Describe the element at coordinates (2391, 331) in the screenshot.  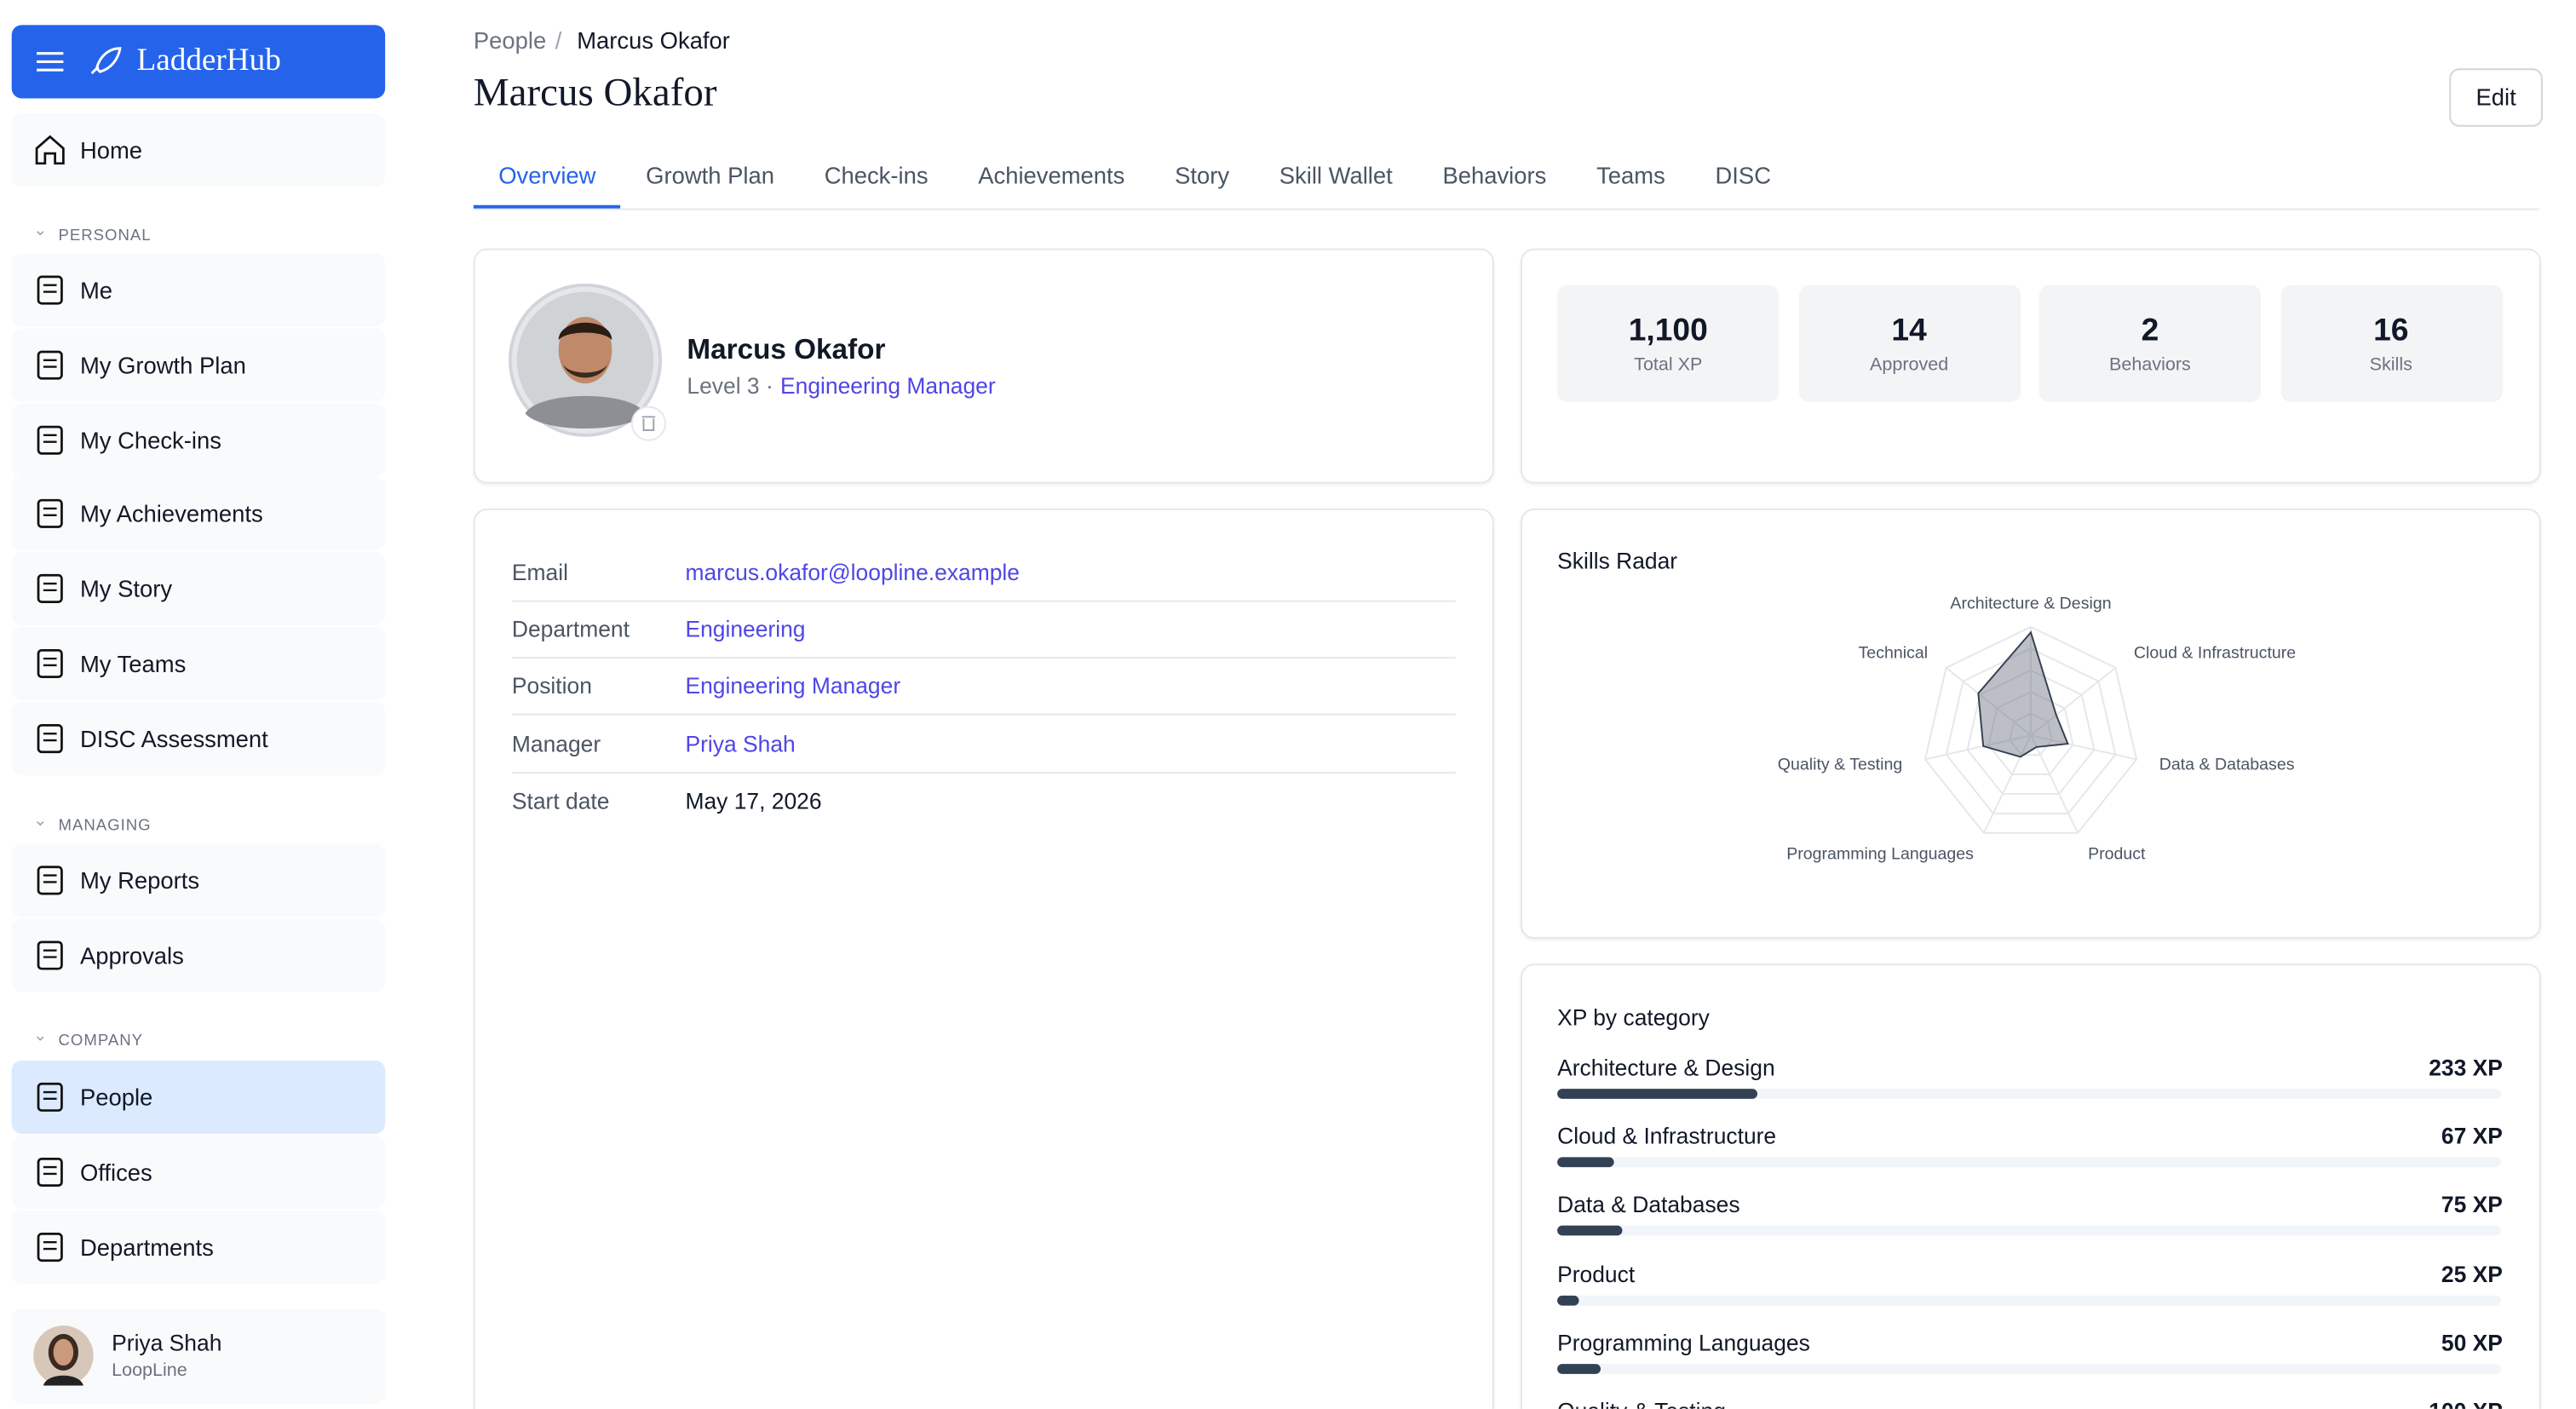
I see `stat-value: 16` at that location.